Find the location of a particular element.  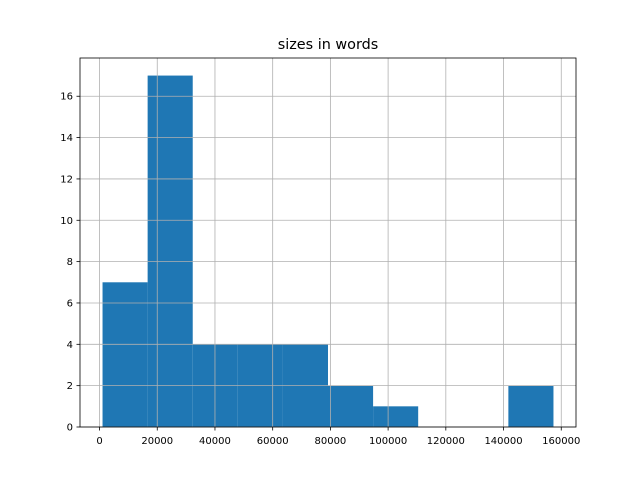

y-tick-label: 12 is located at coordinates (66, 179).